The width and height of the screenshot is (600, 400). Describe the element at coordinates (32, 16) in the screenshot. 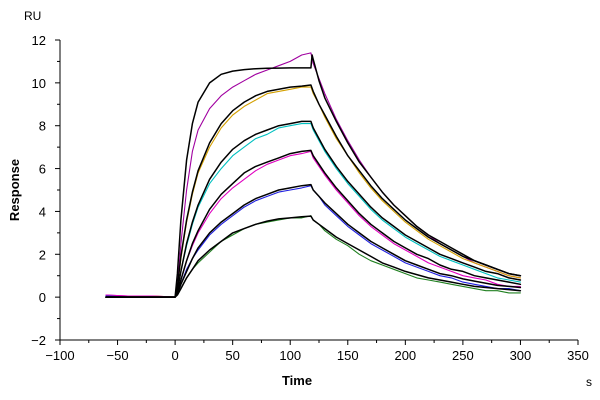

I see `y-unit-label: RU` at that location.